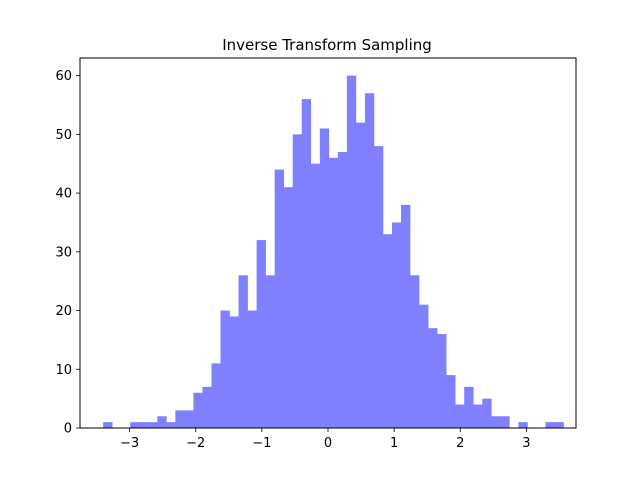  What do you see at coordinates (328, 443) in the screenshot?
I see `x-tick-label: 0` at bounding box center [328, 443].